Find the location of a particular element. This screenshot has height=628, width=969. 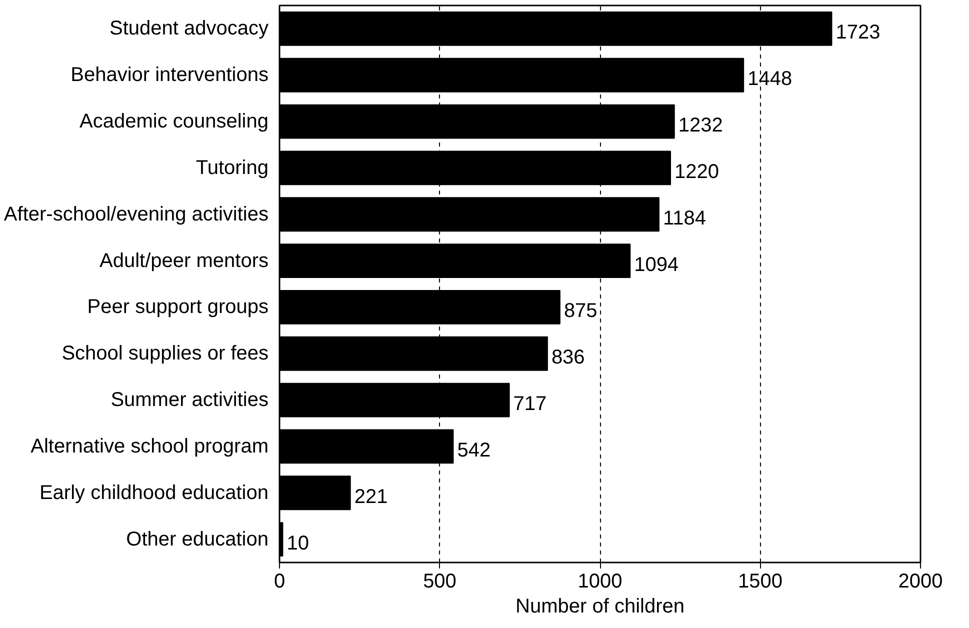

data-label: 836 is located at coordinates (568, 357).